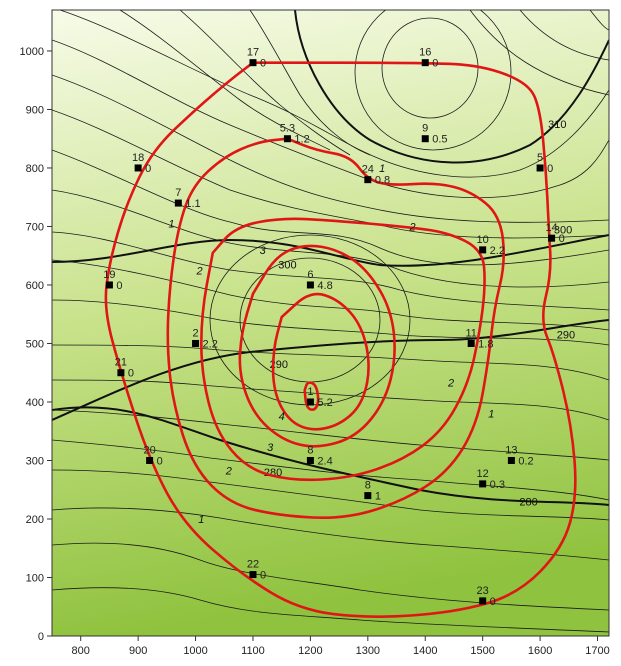  What do you see at coordinates (540, 158) in the screenshot?
I see `point-id: 5` at bounding box center [540, 158].